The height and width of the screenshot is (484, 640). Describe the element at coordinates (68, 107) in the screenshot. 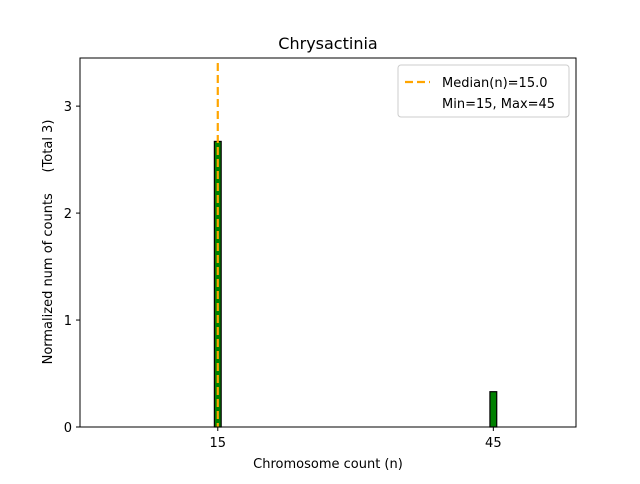

I see `y-tick-label: 3` at that location.